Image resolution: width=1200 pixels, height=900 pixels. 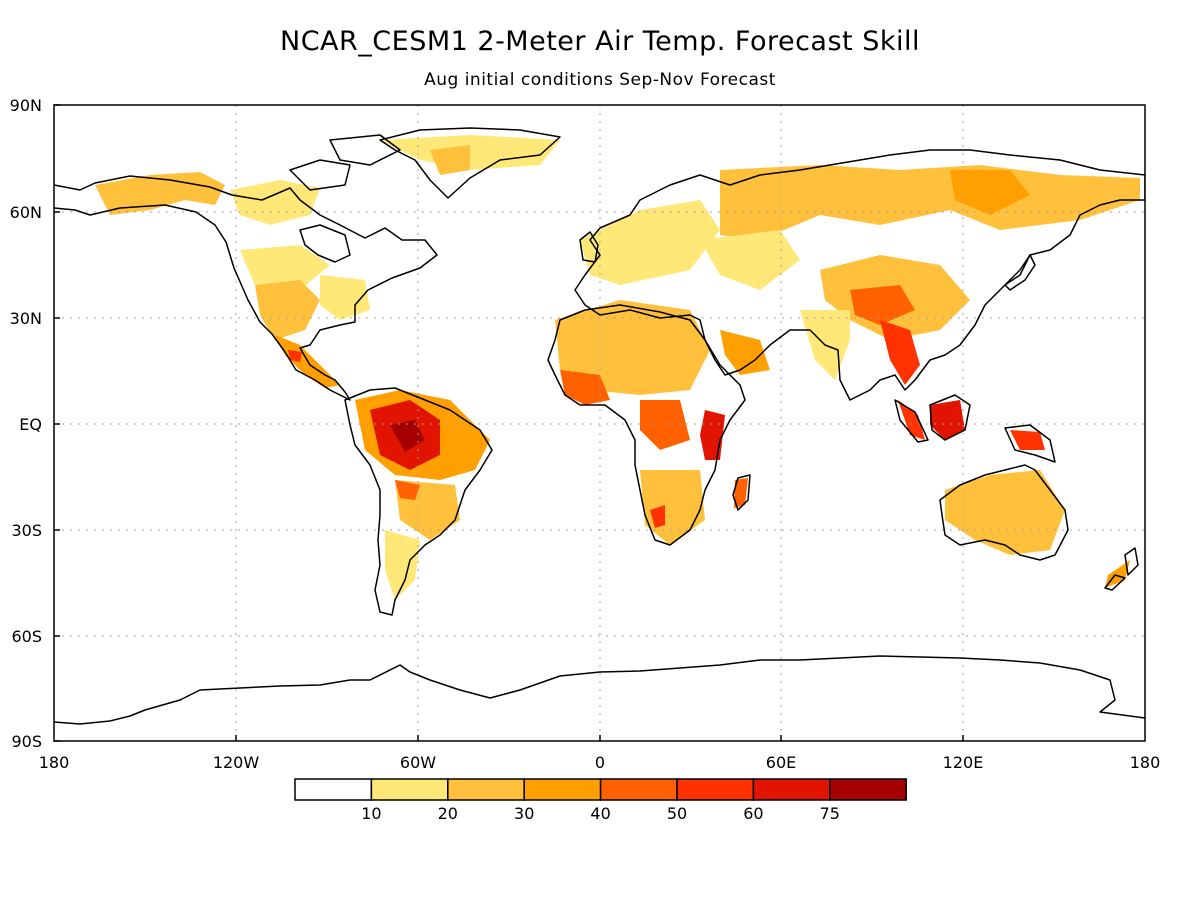 I want to click on shade-canada-north, so click(x=275, y=202).